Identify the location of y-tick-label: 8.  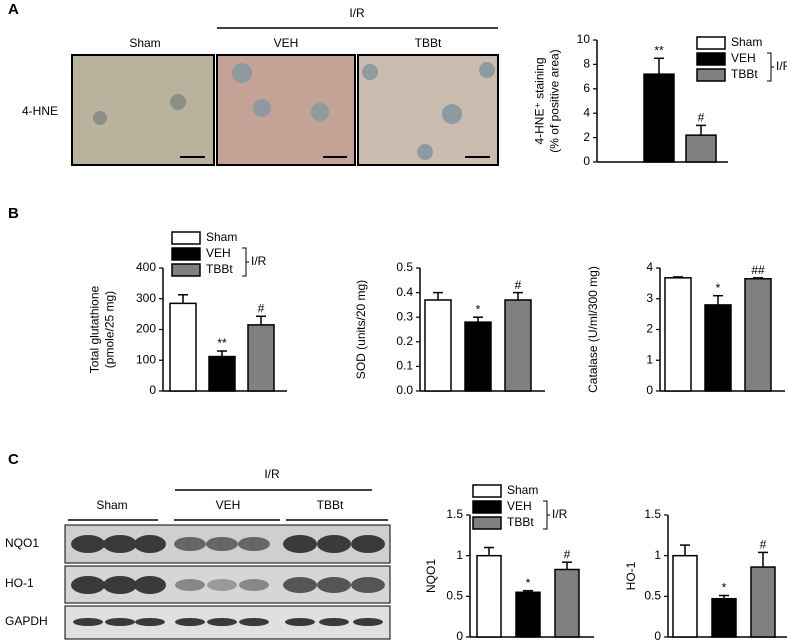
(586, 64).